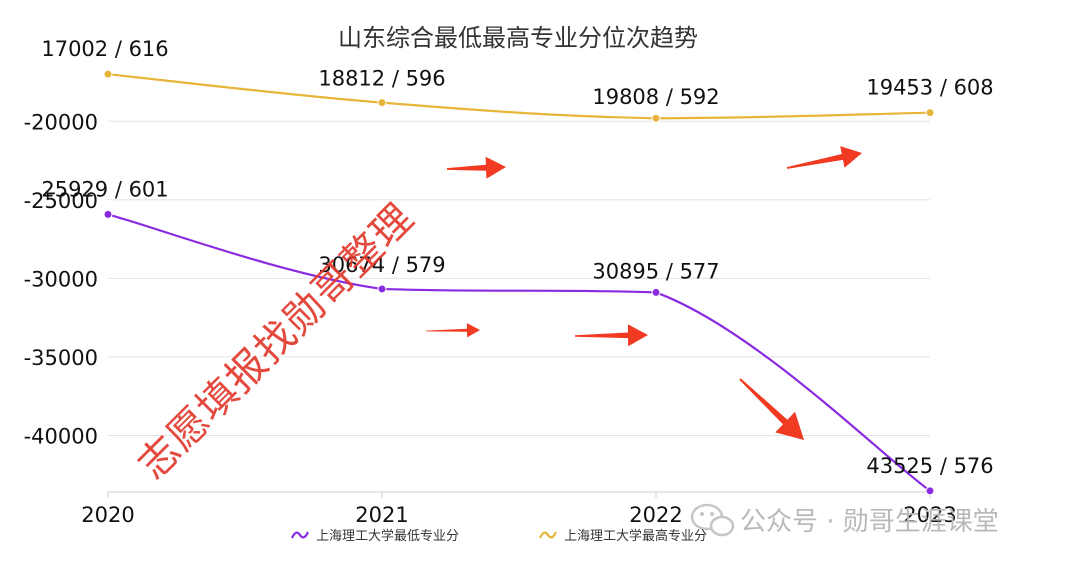 This screenshot has height=565, width=1080. Describe the element at coordinates (381, 515) in the screenshot. I see `x-tick-label: 2021` at that location.